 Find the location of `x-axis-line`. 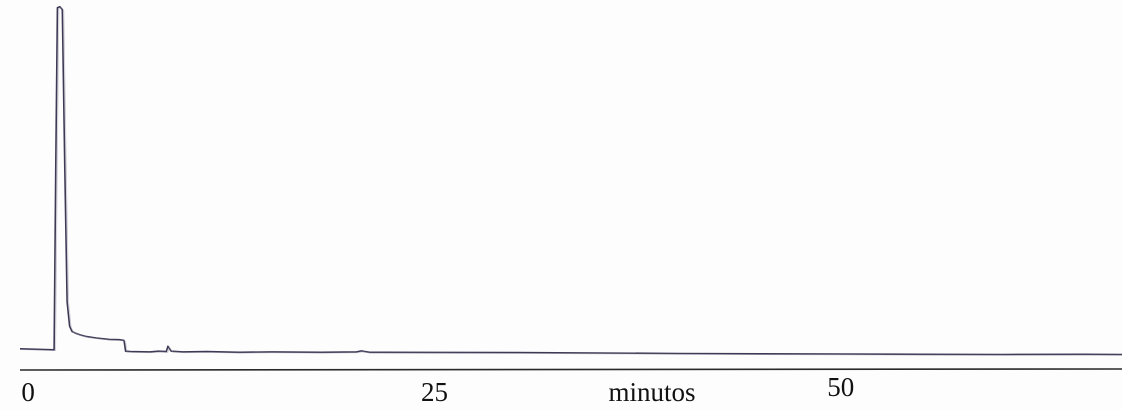

x-axis-line is located at coordinates (570, 369).